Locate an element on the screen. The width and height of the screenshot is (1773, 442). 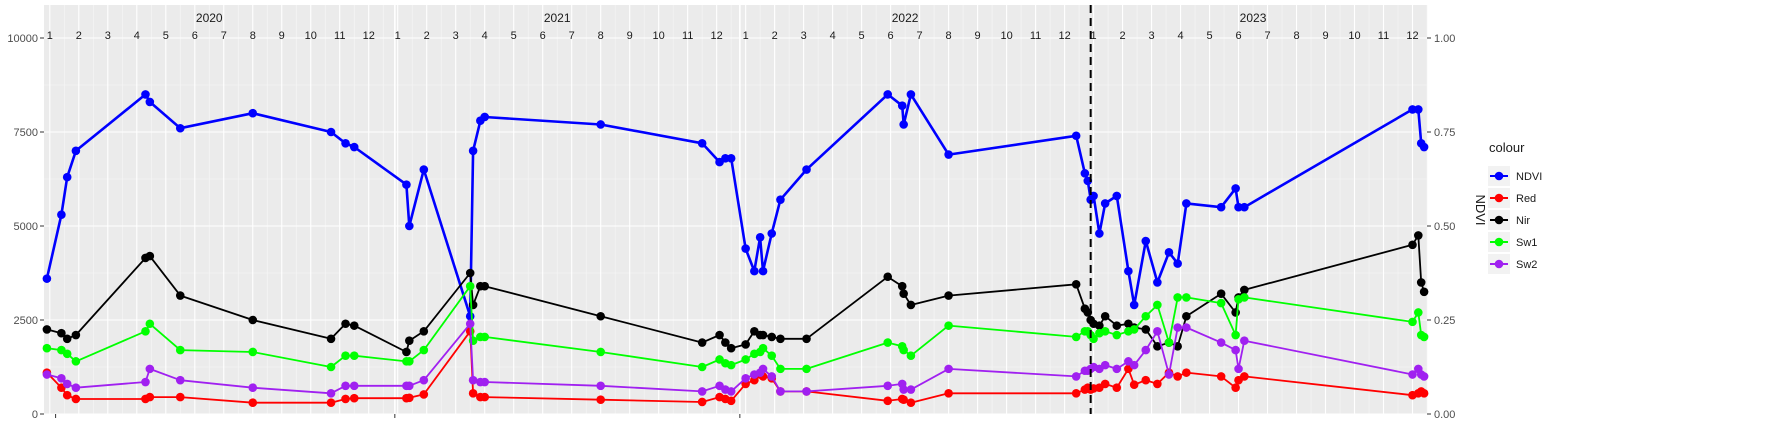
month-label: 8 is located at coordinates (1296, 36).